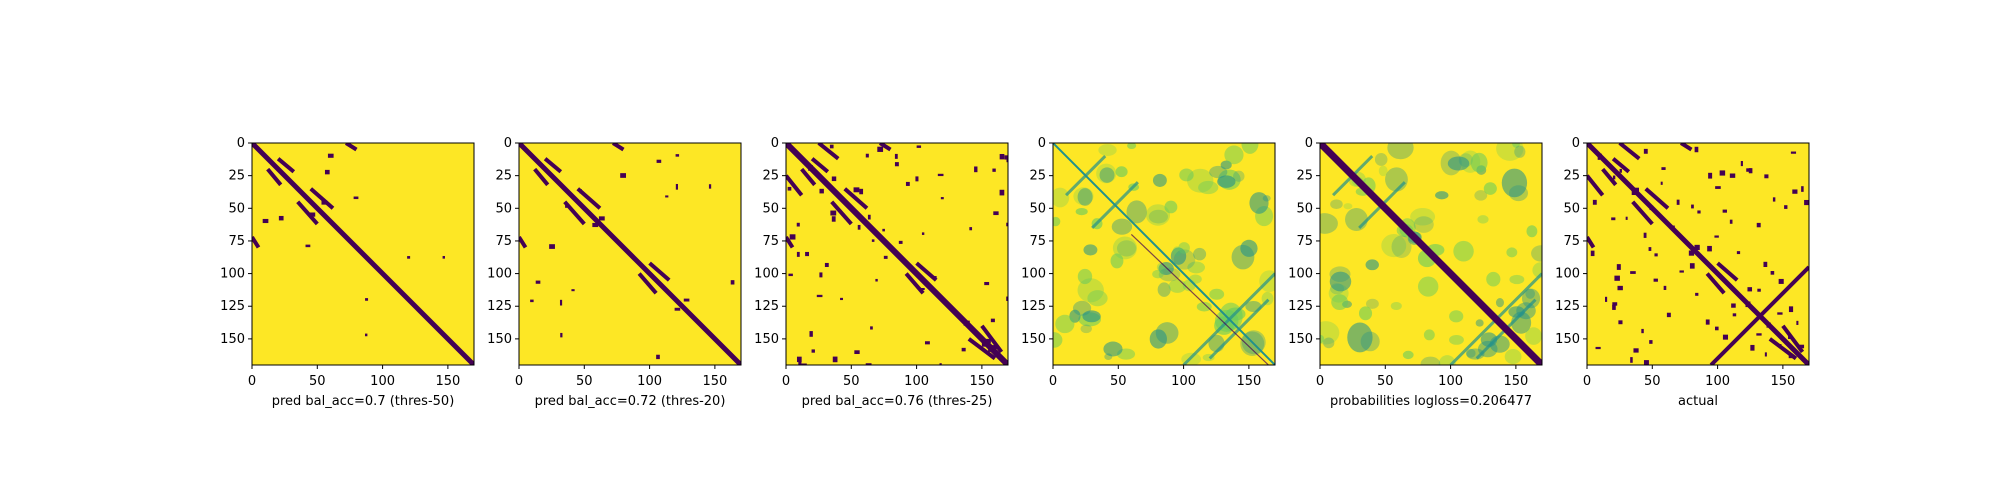 Image resolution: width=2000 pixels, height=500 pixels. What do you see at coordinates (503, 208) in the screenshot?
I see `y-tick-label: 50` at bounding box center [503, 208].